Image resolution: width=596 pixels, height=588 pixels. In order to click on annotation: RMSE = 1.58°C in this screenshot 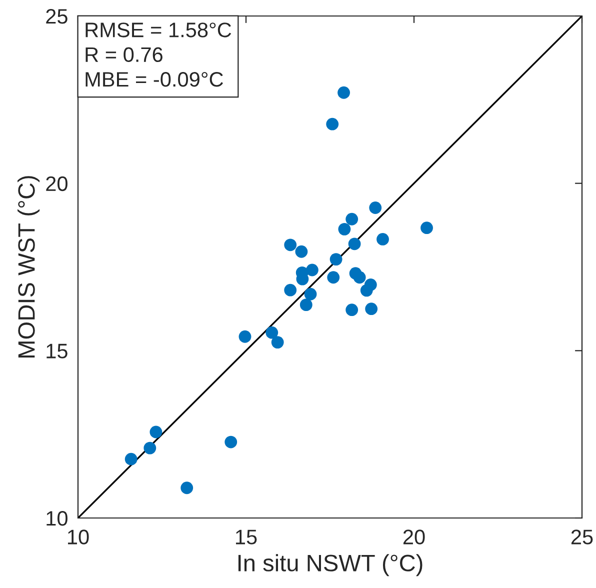, I will do `click(159, 30)`.